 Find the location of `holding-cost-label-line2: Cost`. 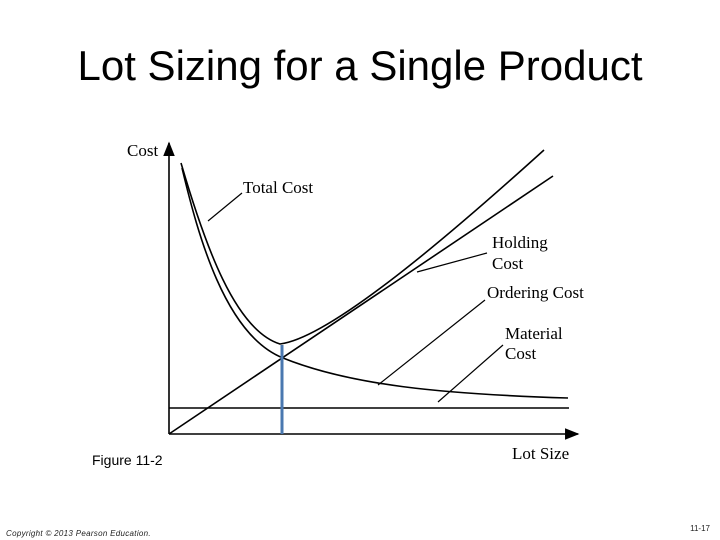

holding-cost-label-line2: Cost is located at coordinates (507, 263).